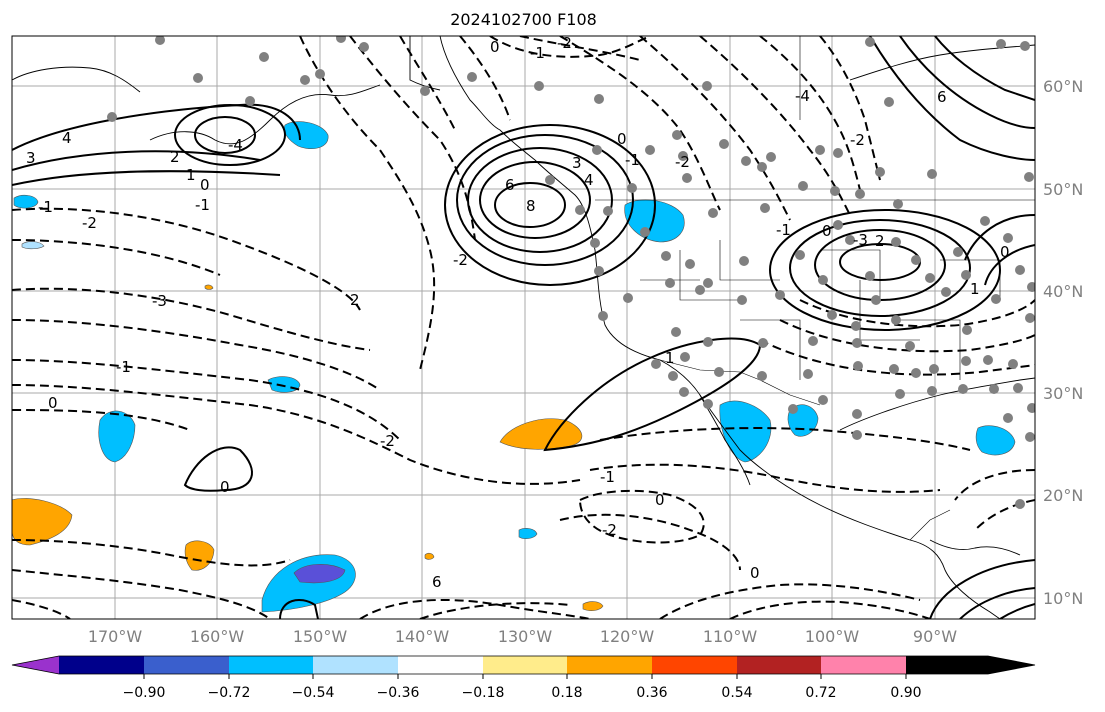  What do you see at coordinates (736, 693) in the screenshot?
I see `colorbar-tick-label: 0.54` at bounding box center [736, 693].